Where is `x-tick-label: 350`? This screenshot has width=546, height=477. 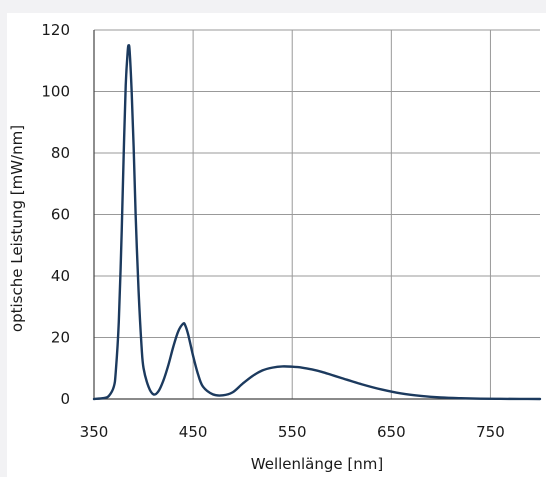
x-tick-label: 350 is located at coordinates (94, 432).